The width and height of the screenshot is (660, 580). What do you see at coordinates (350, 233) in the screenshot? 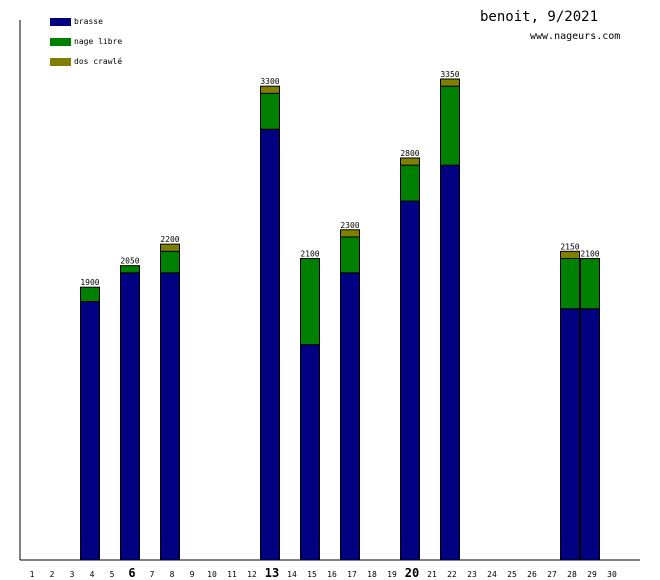
I see `bar-dos-crawl--day-17` at bounding box center [350, 233].